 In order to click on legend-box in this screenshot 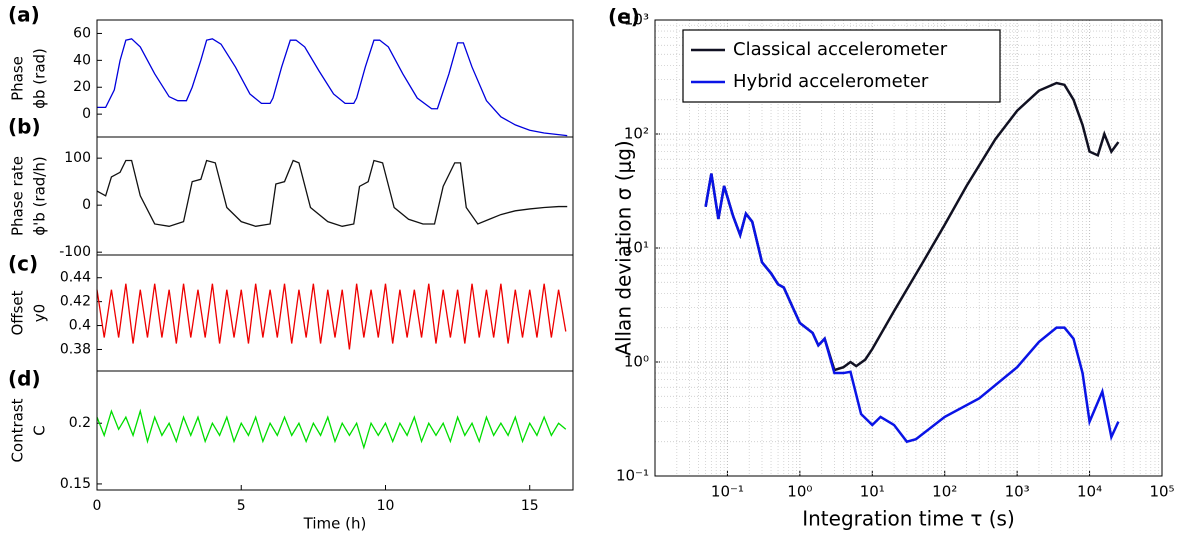, I will do `click(841, 66)`.